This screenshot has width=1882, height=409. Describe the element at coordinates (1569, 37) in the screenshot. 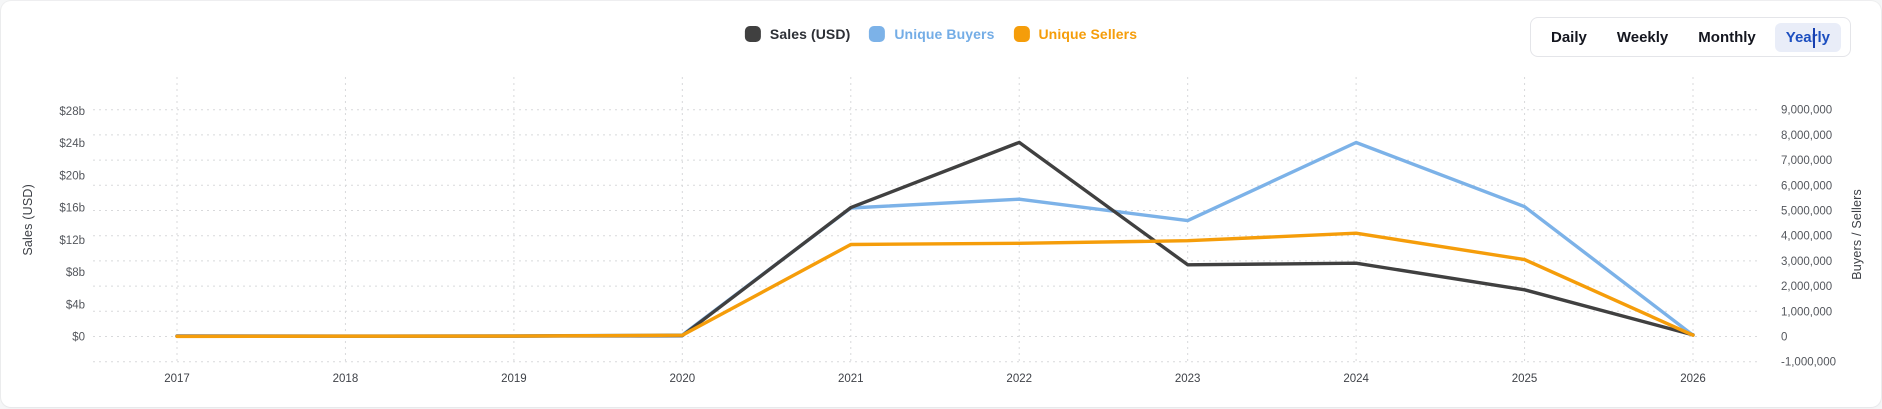

I see `range-button-daily: Daily` at that location.